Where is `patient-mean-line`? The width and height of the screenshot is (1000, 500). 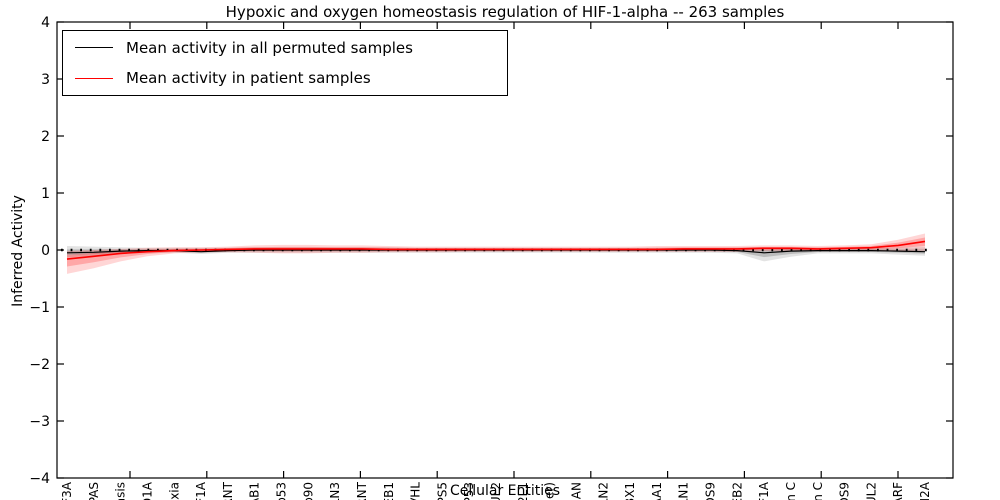 patient-mean-line is located at coordinates (496, 250).